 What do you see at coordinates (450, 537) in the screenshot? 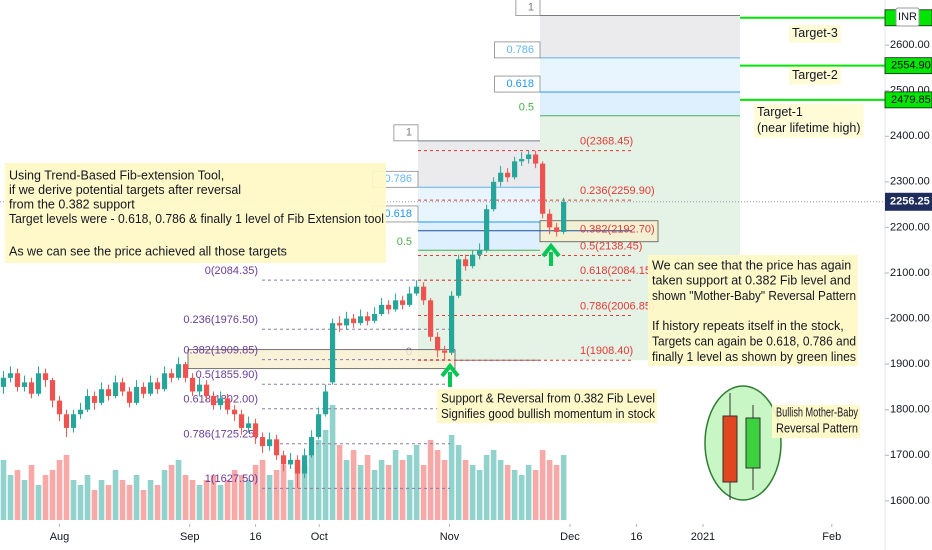
I see `x-tick-label: Nov` at bounding box center [450, 537].